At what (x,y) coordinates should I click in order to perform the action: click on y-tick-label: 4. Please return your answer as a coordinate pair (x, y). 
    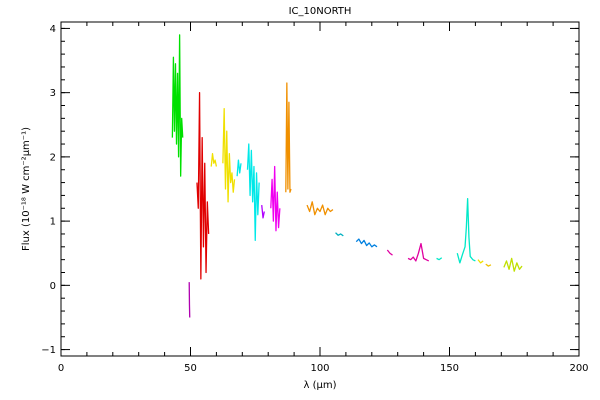
    Looking at the image, I should click on (53, 29).